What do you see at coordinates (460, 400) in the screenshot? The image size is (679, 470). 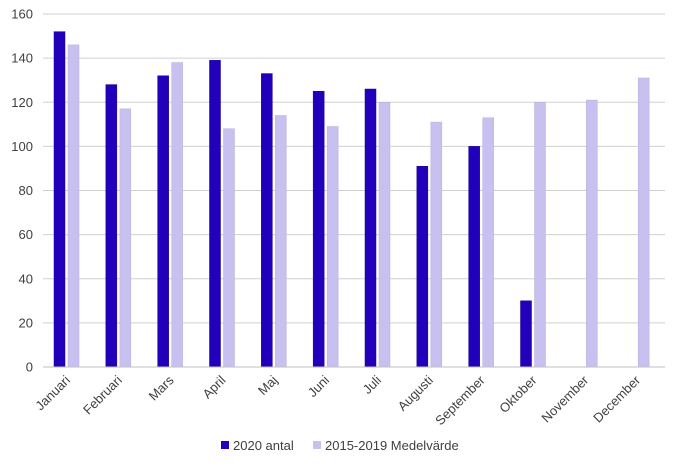 I see `x-tick-label: September` at bounding box center [460, 400].